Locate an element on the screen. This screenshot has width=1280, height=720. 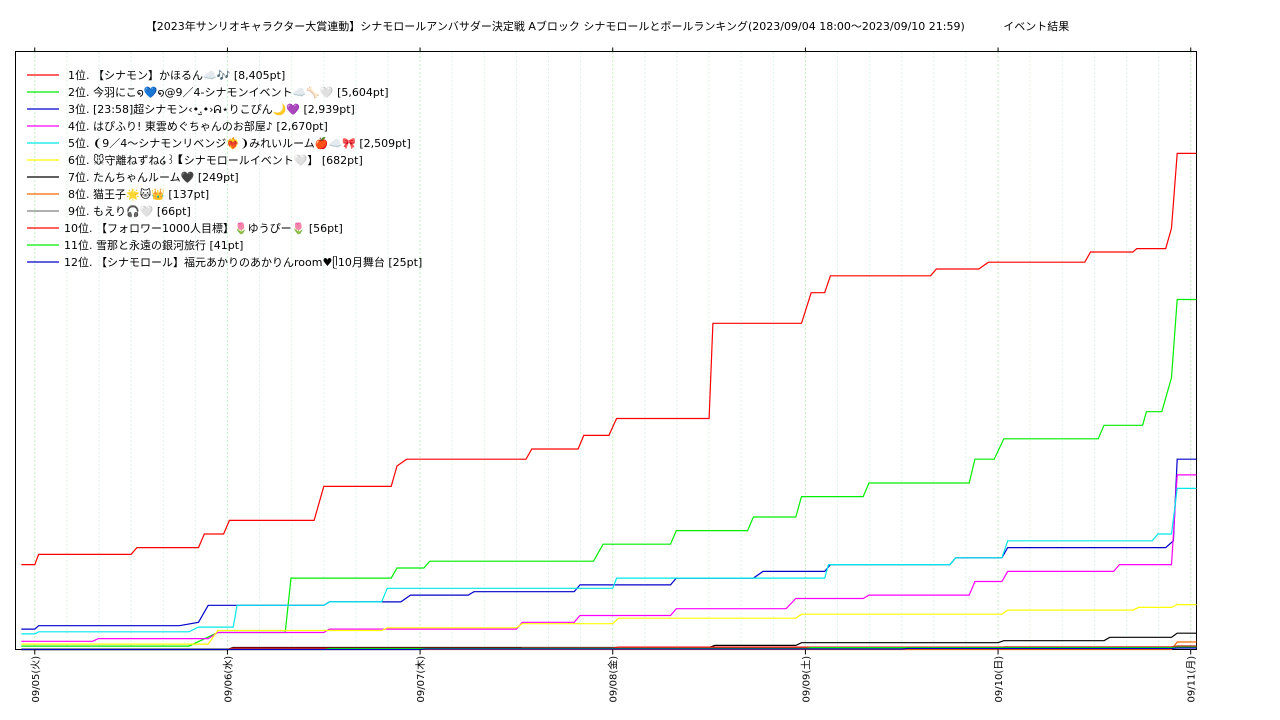
legend-label: 3位. [23:58]超シナモン‹•.̫•›ᕱ⋆りこぴん🌙💜 [2,939pt] is located at coordinates (211, 109).